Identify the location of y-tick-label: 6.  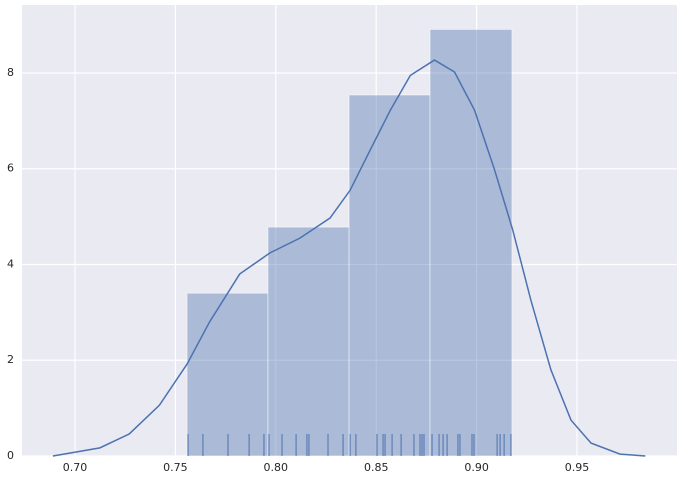
(10, 168).